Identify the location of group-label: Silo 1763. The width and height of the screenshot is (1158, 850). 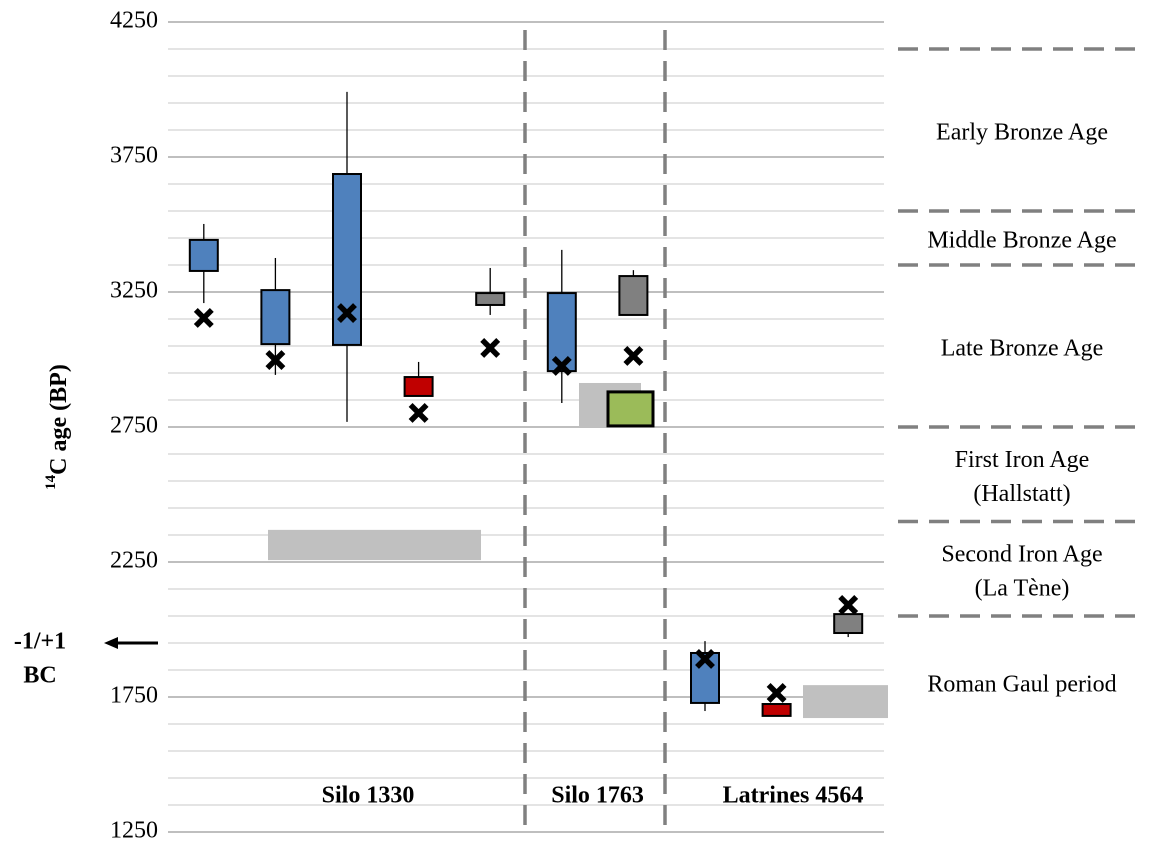
(597, 796).